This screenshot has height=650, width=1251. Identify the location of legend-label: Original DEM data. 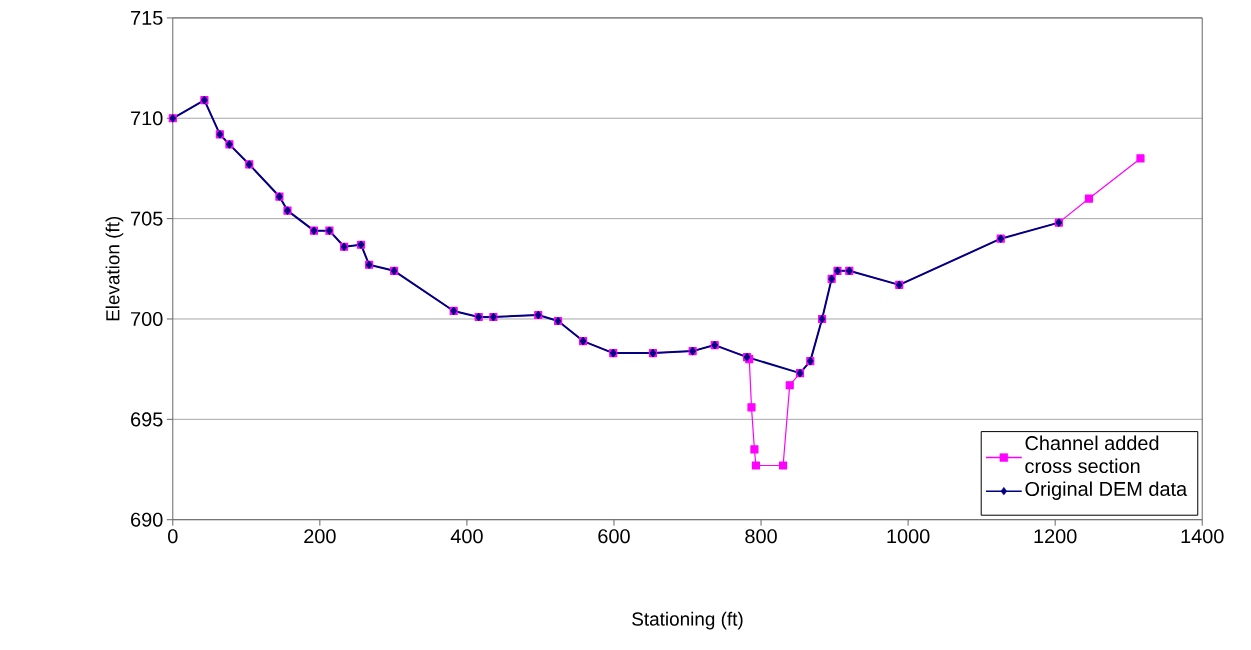
(1106, 490).